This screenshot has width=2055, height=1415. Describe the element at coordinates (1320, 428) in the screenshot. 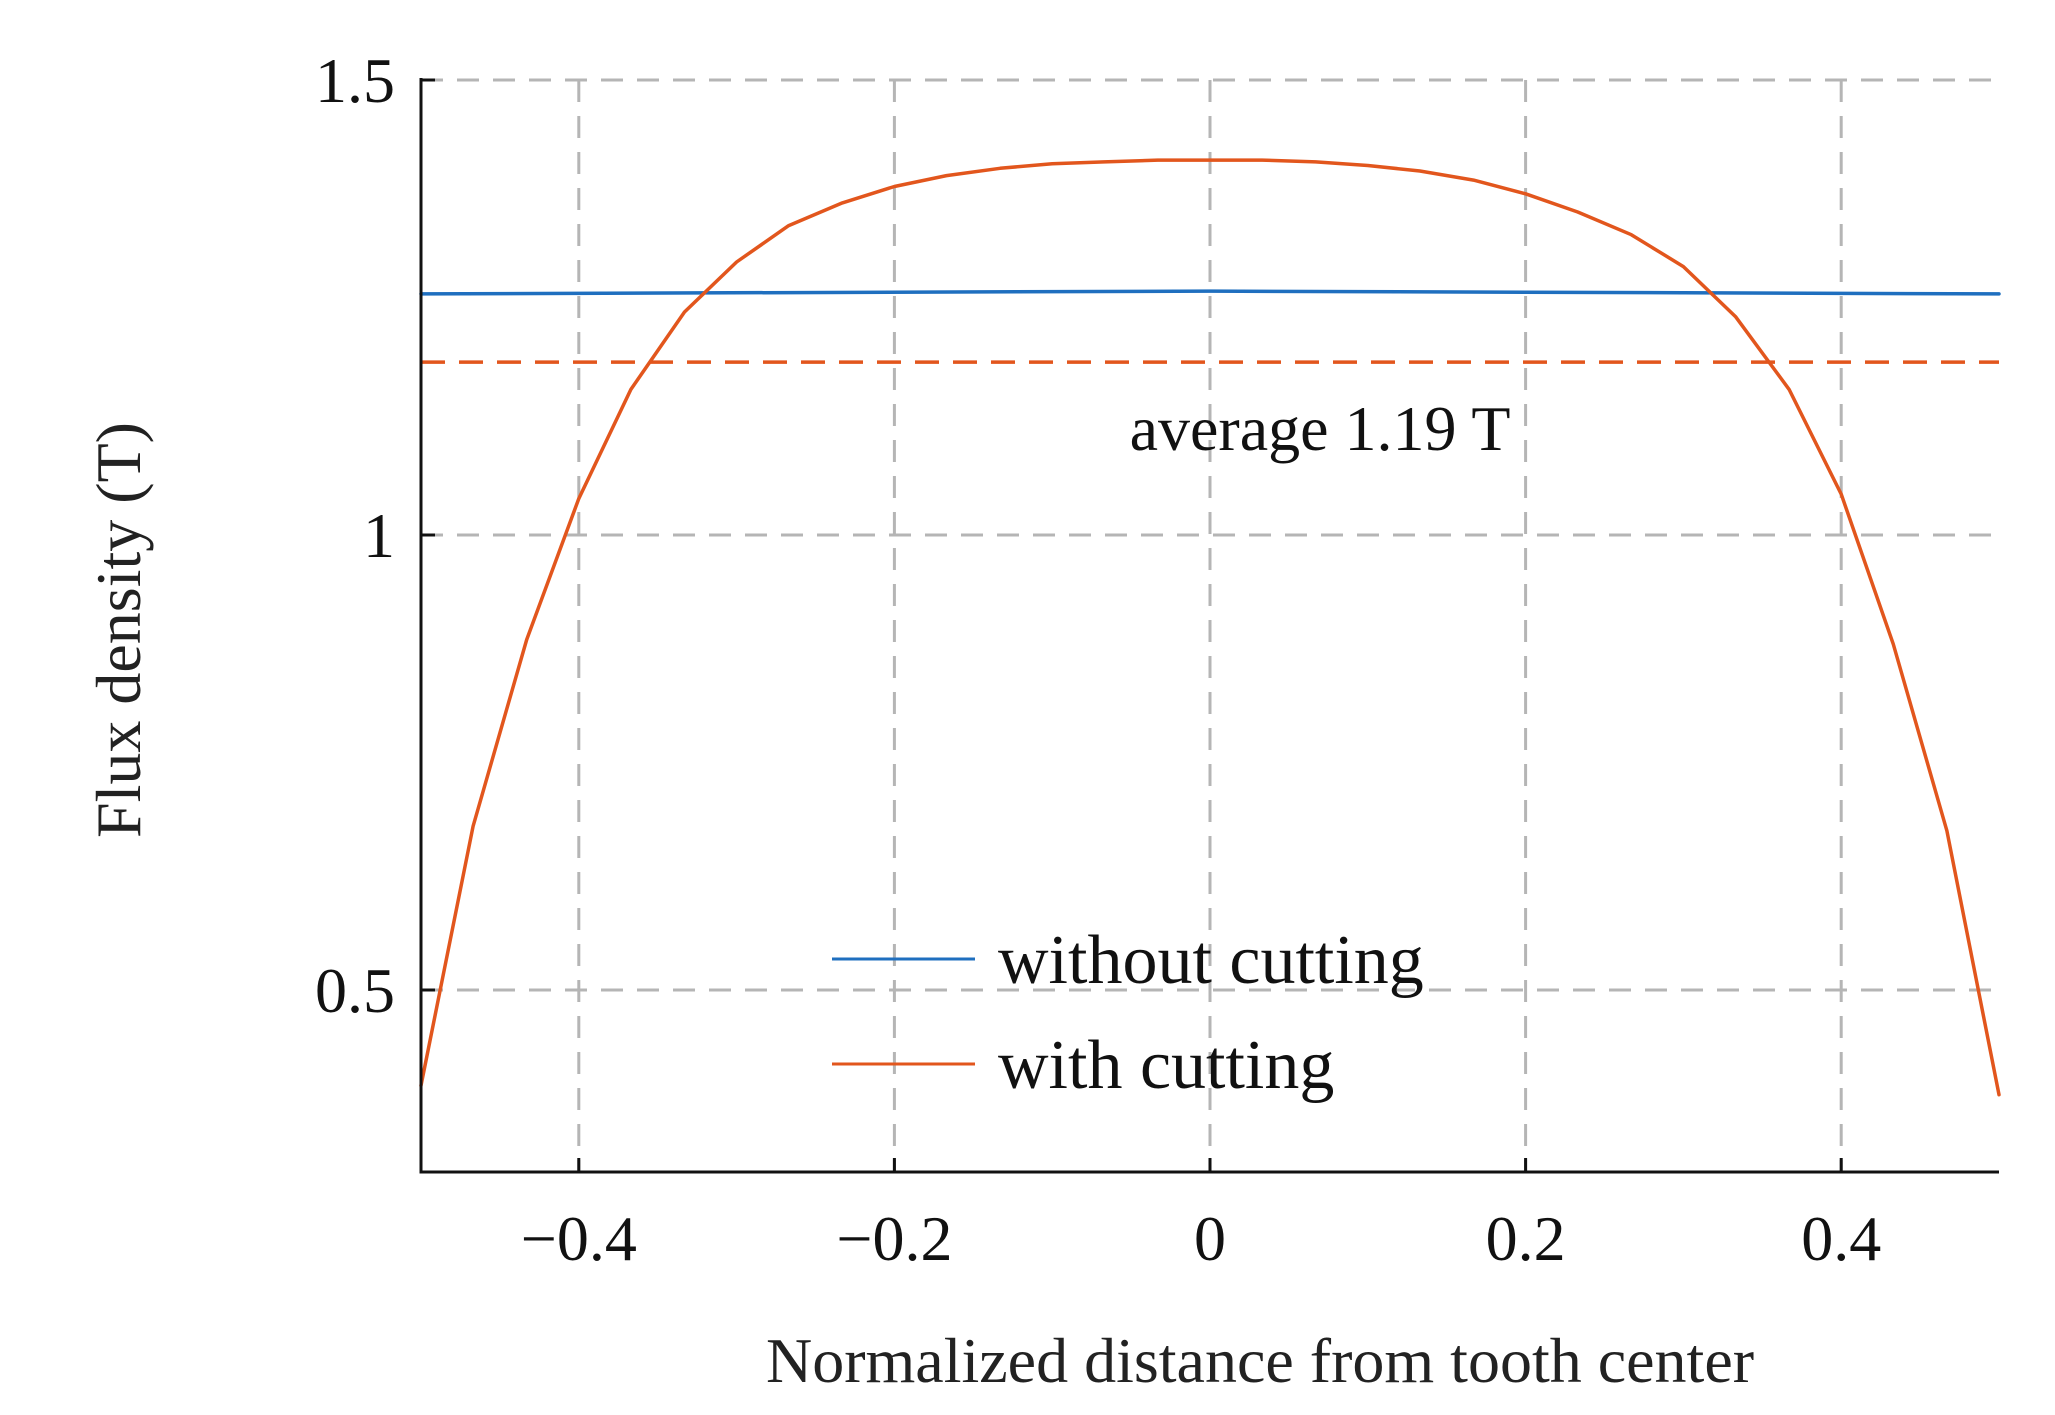

I see `average-annotation: average 1.19 T` at that location.